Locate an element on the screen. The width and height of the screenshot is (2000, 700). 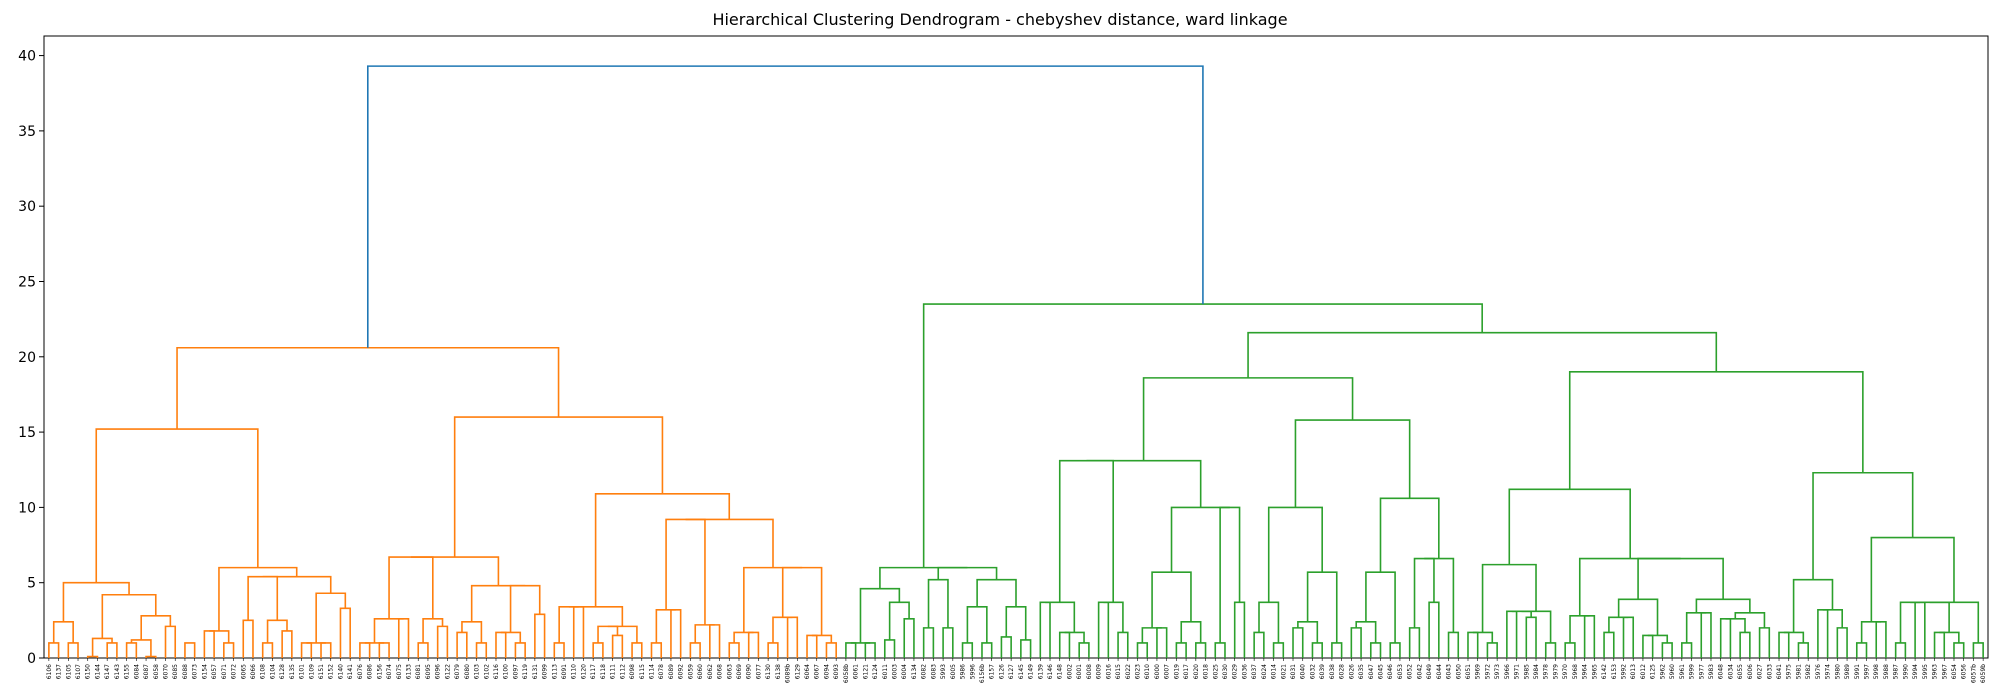
leaf-label: 6093 is located at coordinates (836, 671).